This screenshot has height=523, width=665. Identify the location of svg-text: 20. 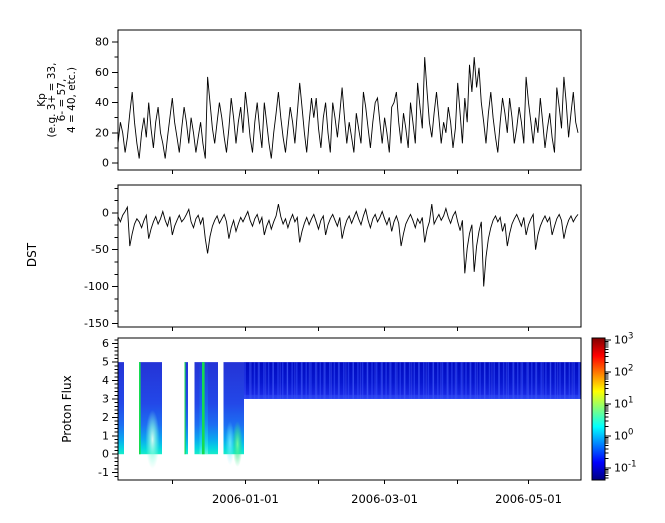
(102, 132).